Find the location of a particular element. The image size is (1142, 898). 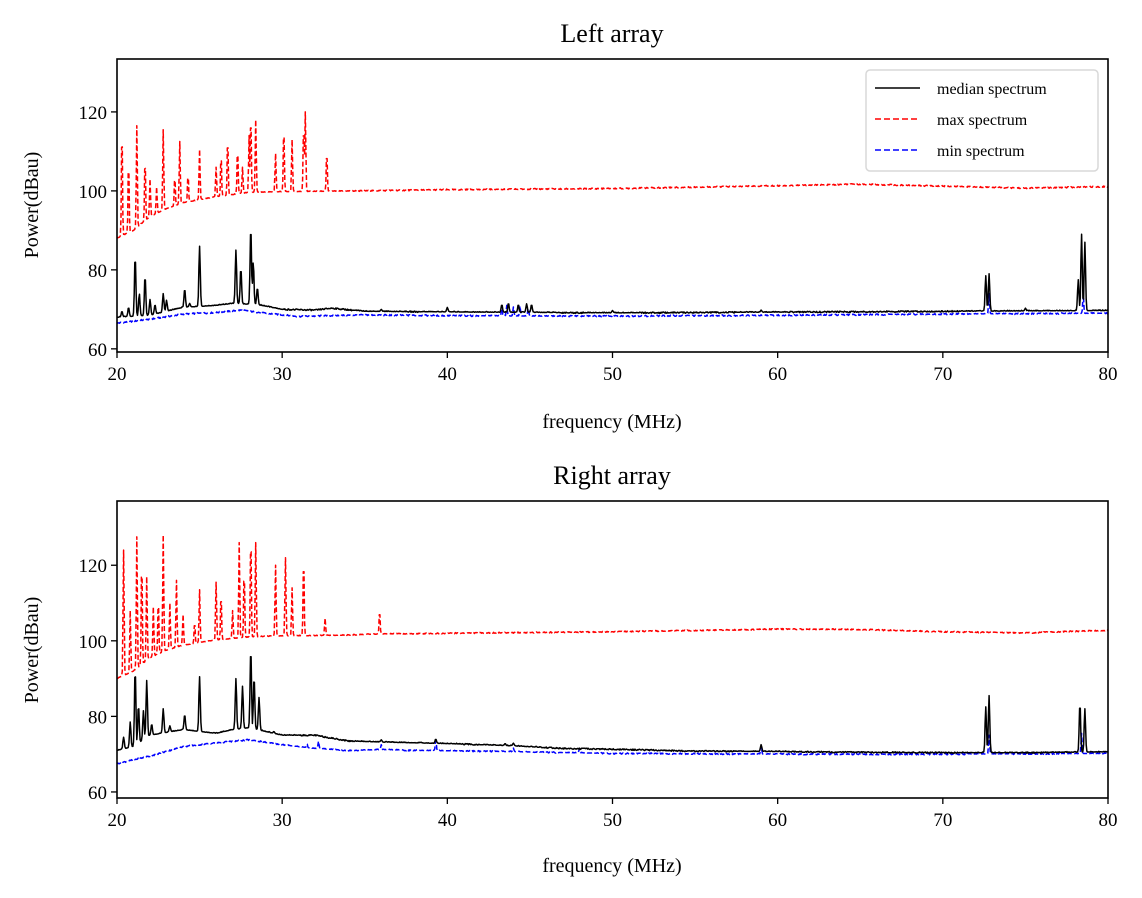

chart-title: Left array is located at coordinates (611, 33).